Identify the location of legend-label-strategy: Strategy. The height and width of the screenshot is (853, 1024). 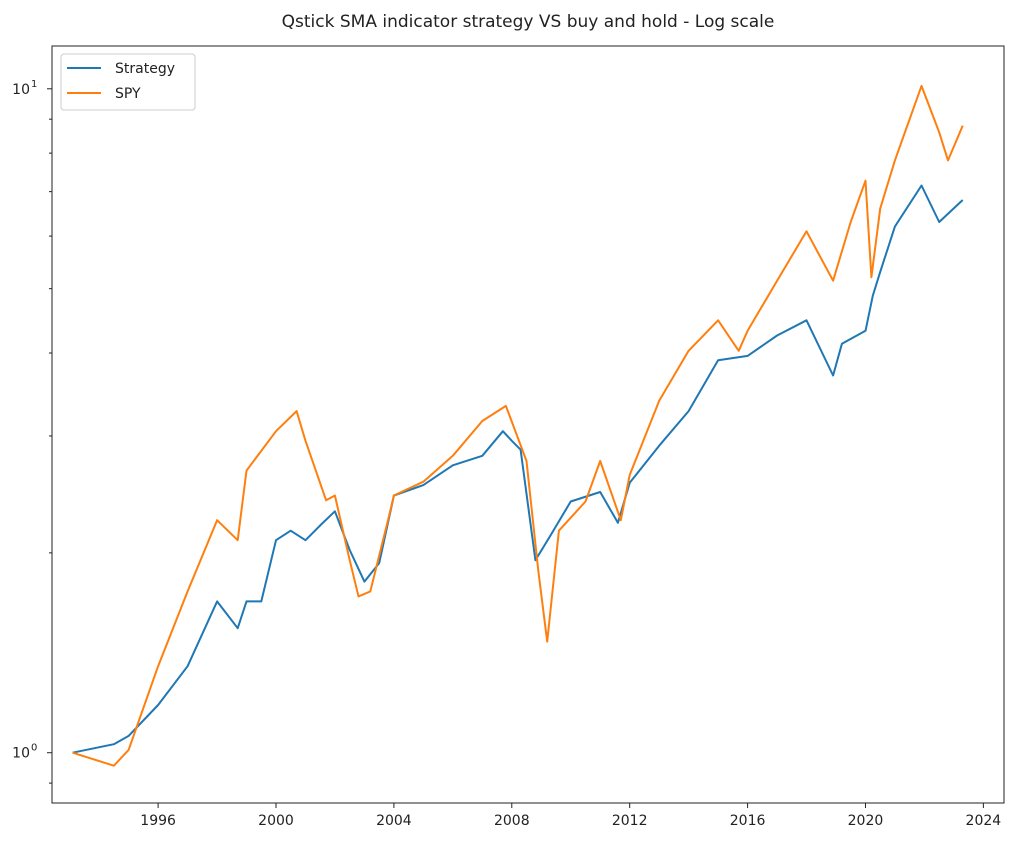
(145, 69).